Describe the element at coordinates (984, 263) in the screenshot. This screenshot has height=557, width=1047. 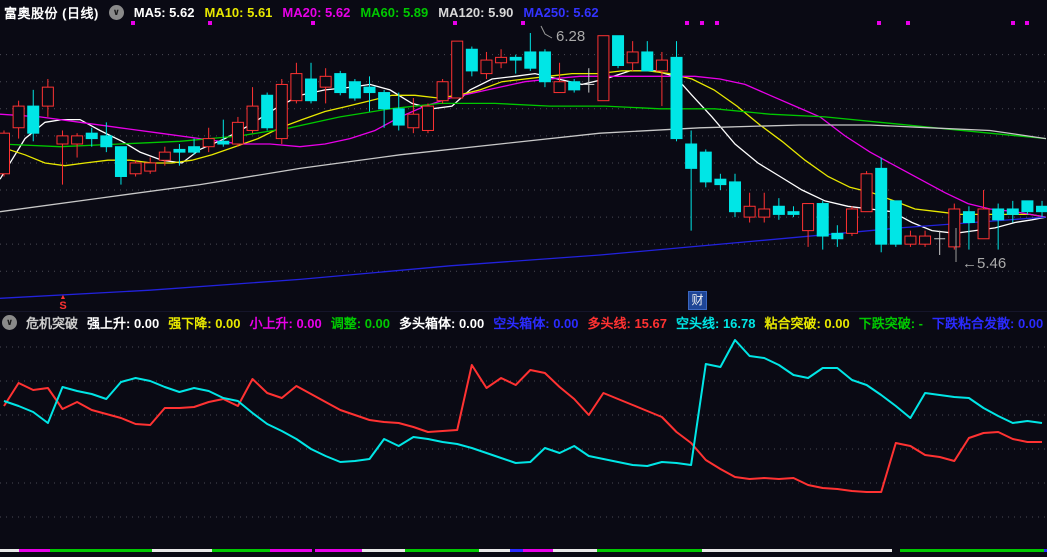
I see `svg-text: ←5.46` at that location.